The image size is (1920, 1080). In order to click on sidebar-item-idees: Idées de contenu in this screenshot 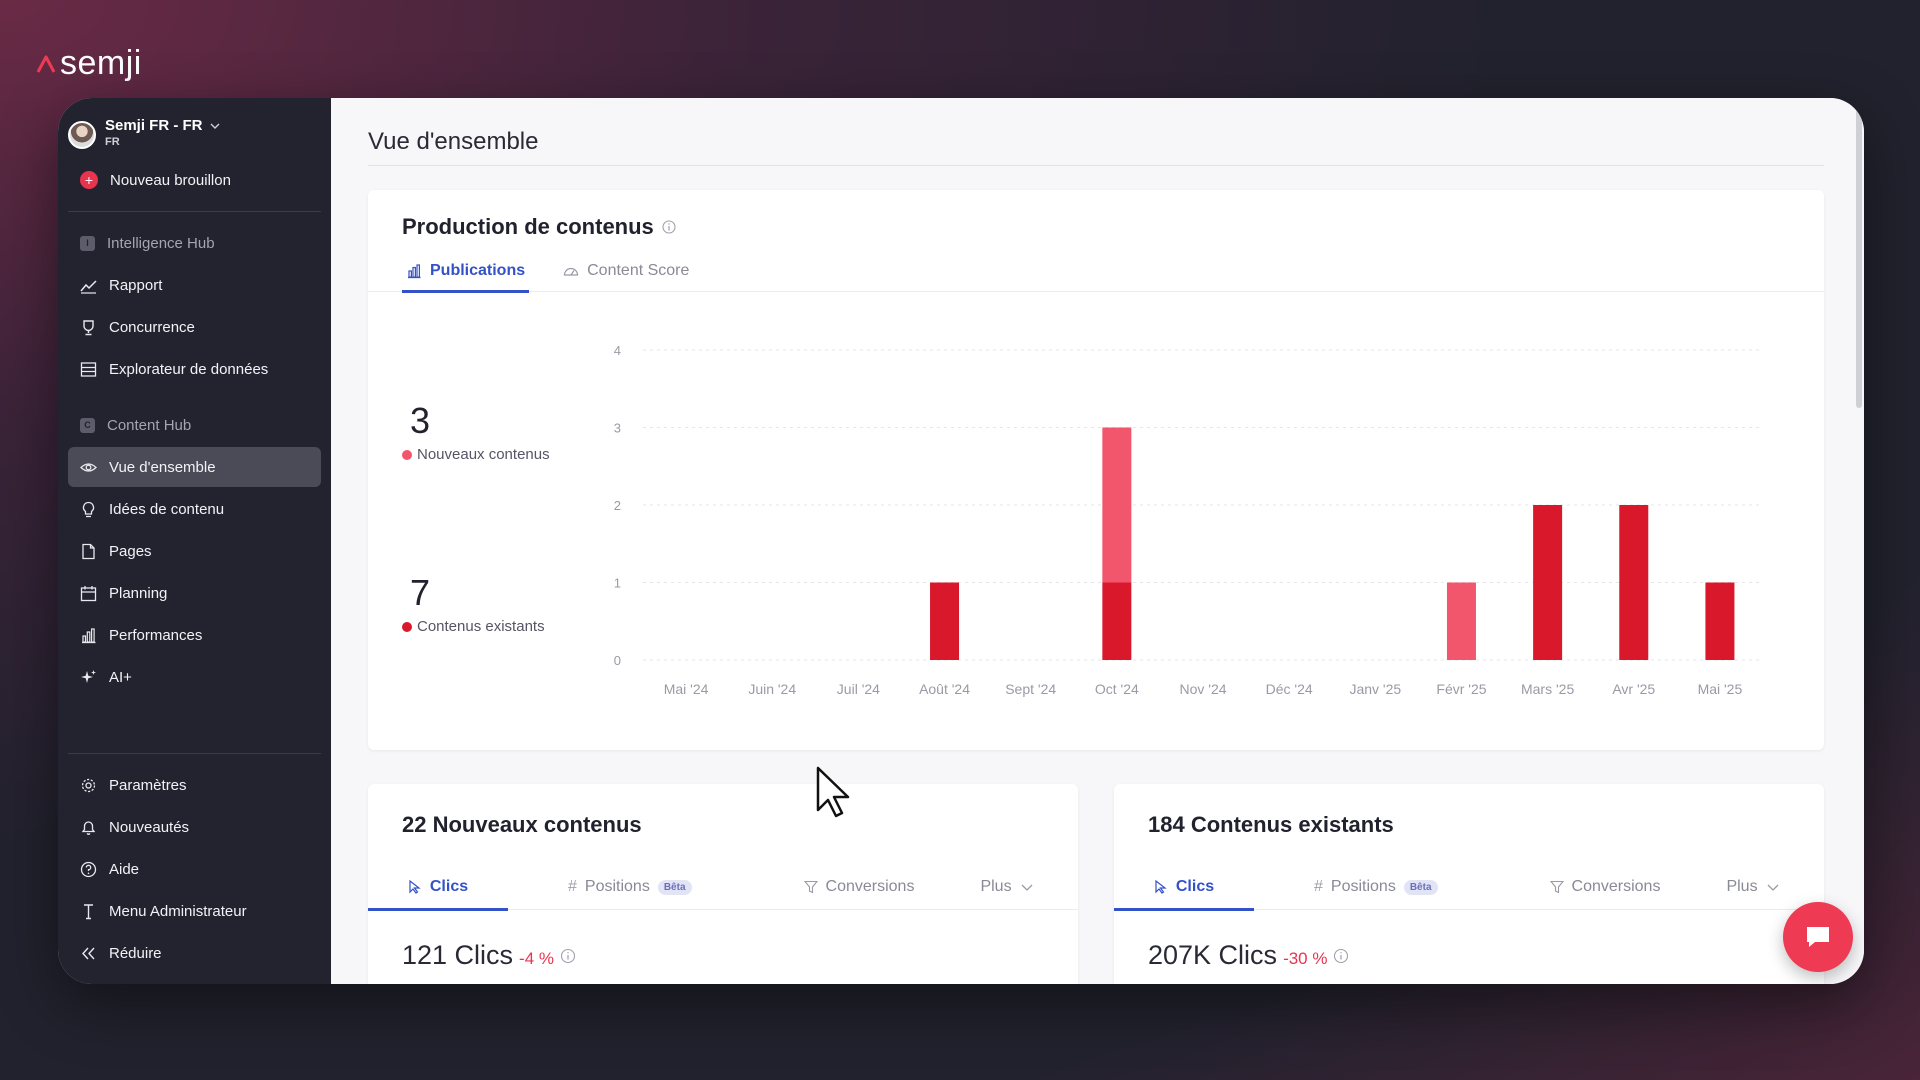, I will do `click(194, 509)`.